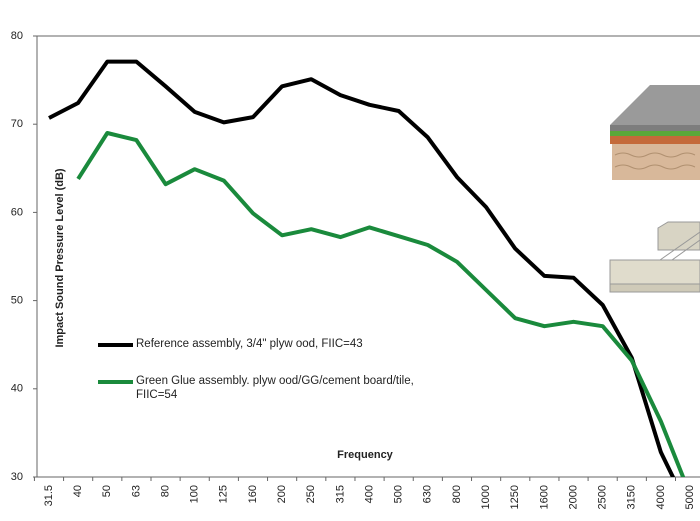 The width and height of the screenshot is (700, 521). I want to click on x-tick-label: 1000, so click(486, 497).